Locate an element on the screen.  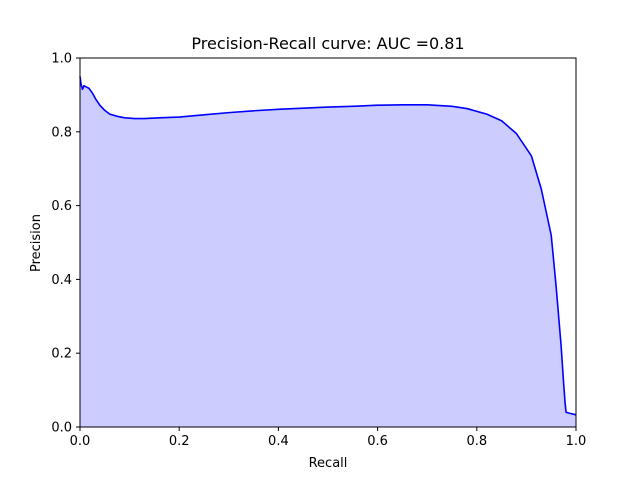
x-tick-label: 0.8 is located at coordinates (476, 441).